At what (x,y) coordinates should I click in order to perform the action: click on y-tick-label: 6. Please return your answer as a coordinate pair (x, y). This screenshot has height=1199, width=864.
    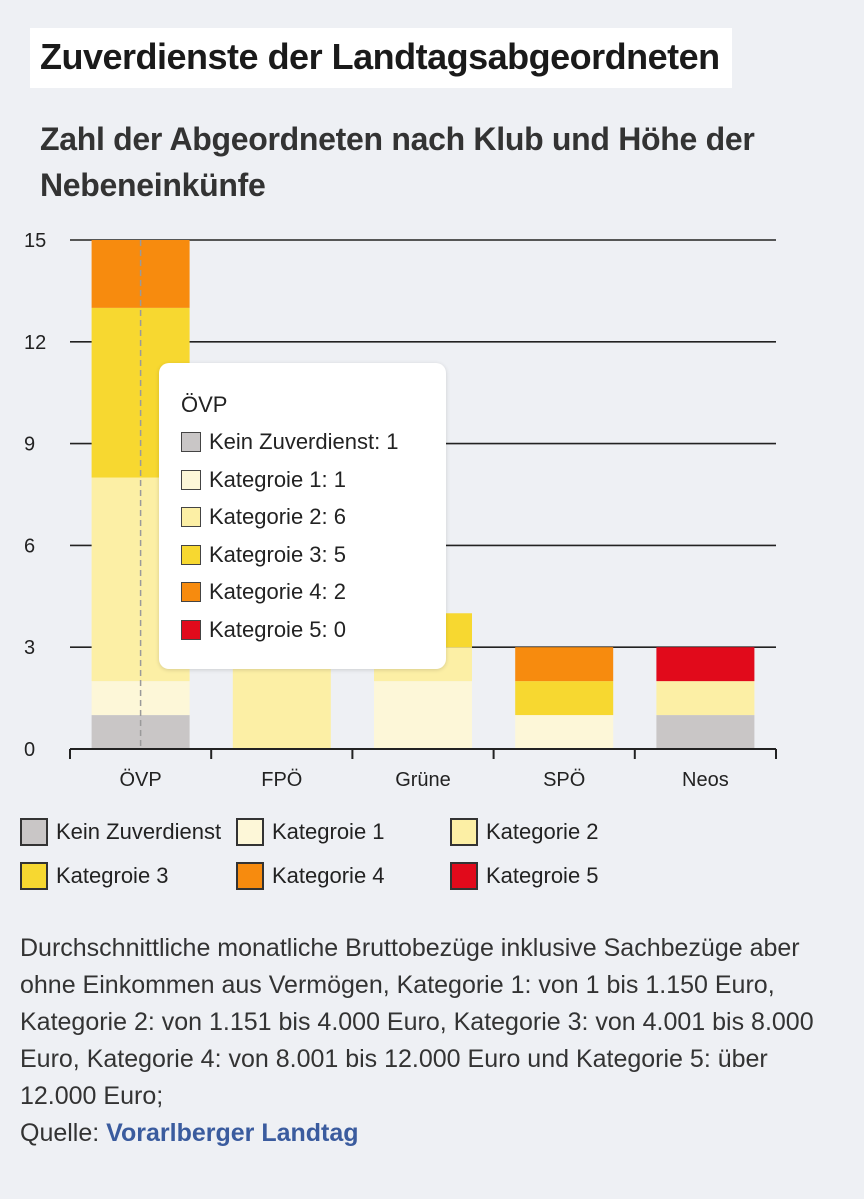
    Looking at the image, I should click on (29, 546).